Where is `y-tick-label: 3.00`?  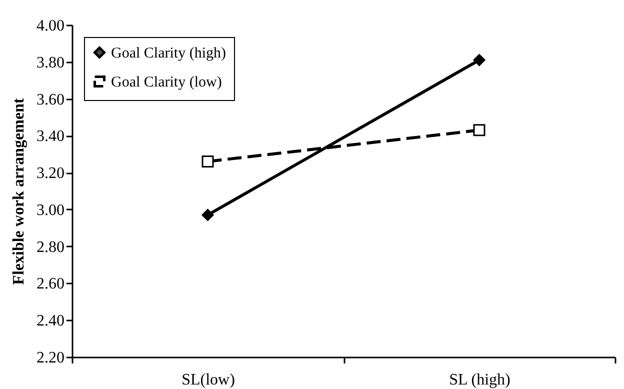
y-tick-label: 3.00 is located at coordinates (50, 210).